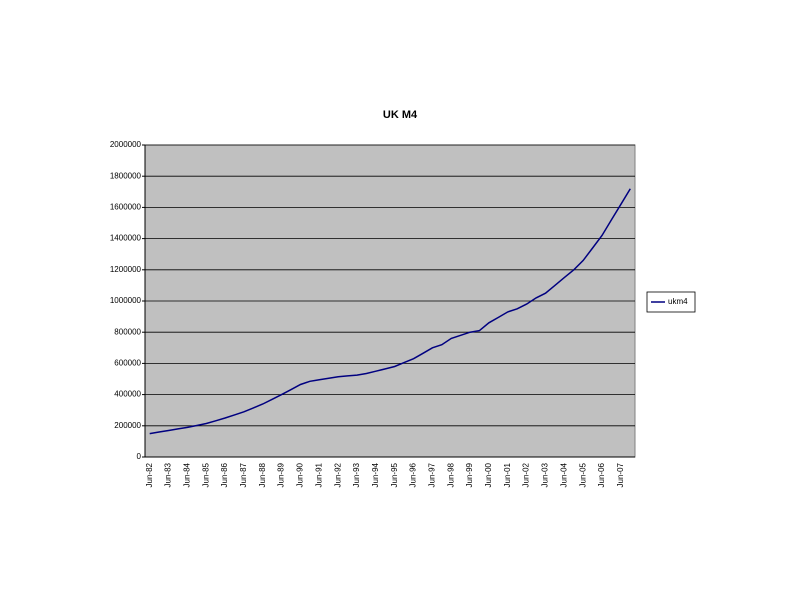  What do you see at coordinates (243, 474) in the screenshot?
I see `x-tick-label: Jun-87` at bounding box center [243, 474].